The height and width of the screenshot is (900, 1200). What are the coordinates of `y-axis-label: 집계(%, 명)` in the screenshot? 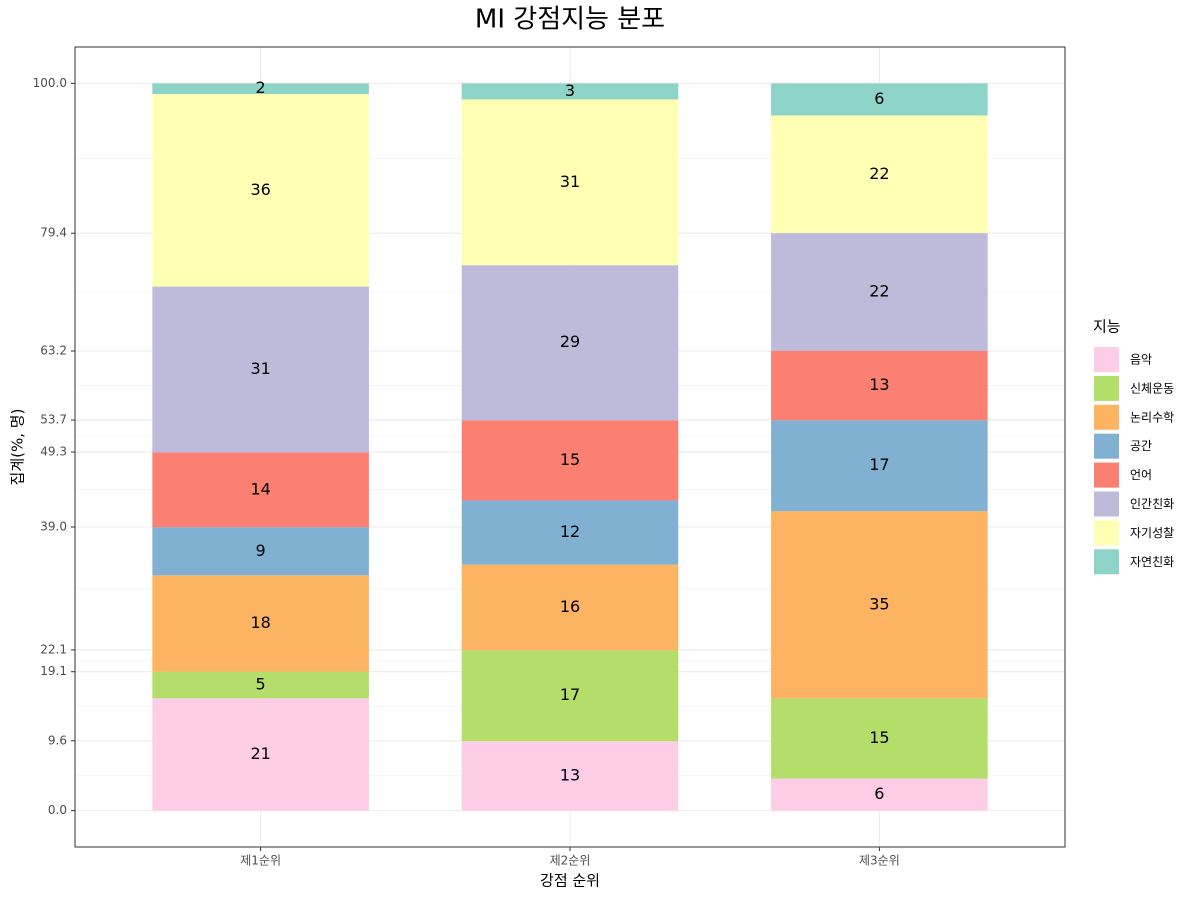 It's located at (18, 447).